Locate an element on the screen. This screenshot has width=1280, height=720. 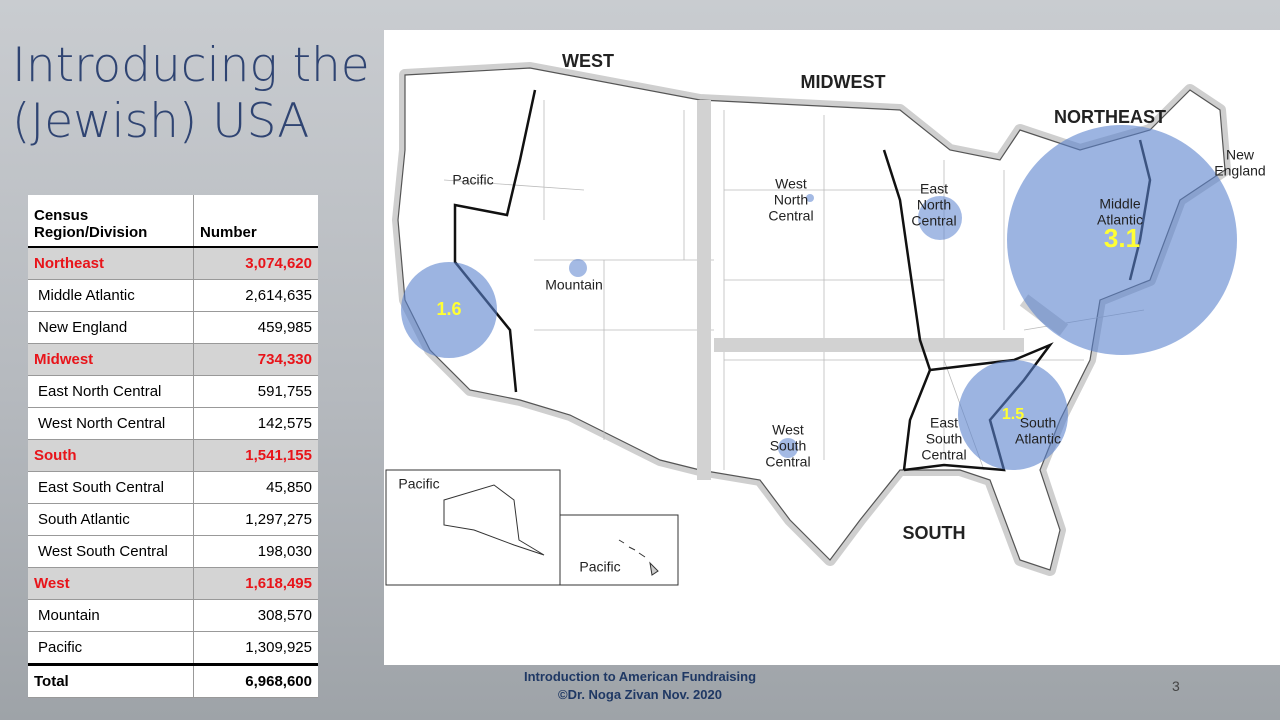
region-label: England is located at coordinates (1239, 171).